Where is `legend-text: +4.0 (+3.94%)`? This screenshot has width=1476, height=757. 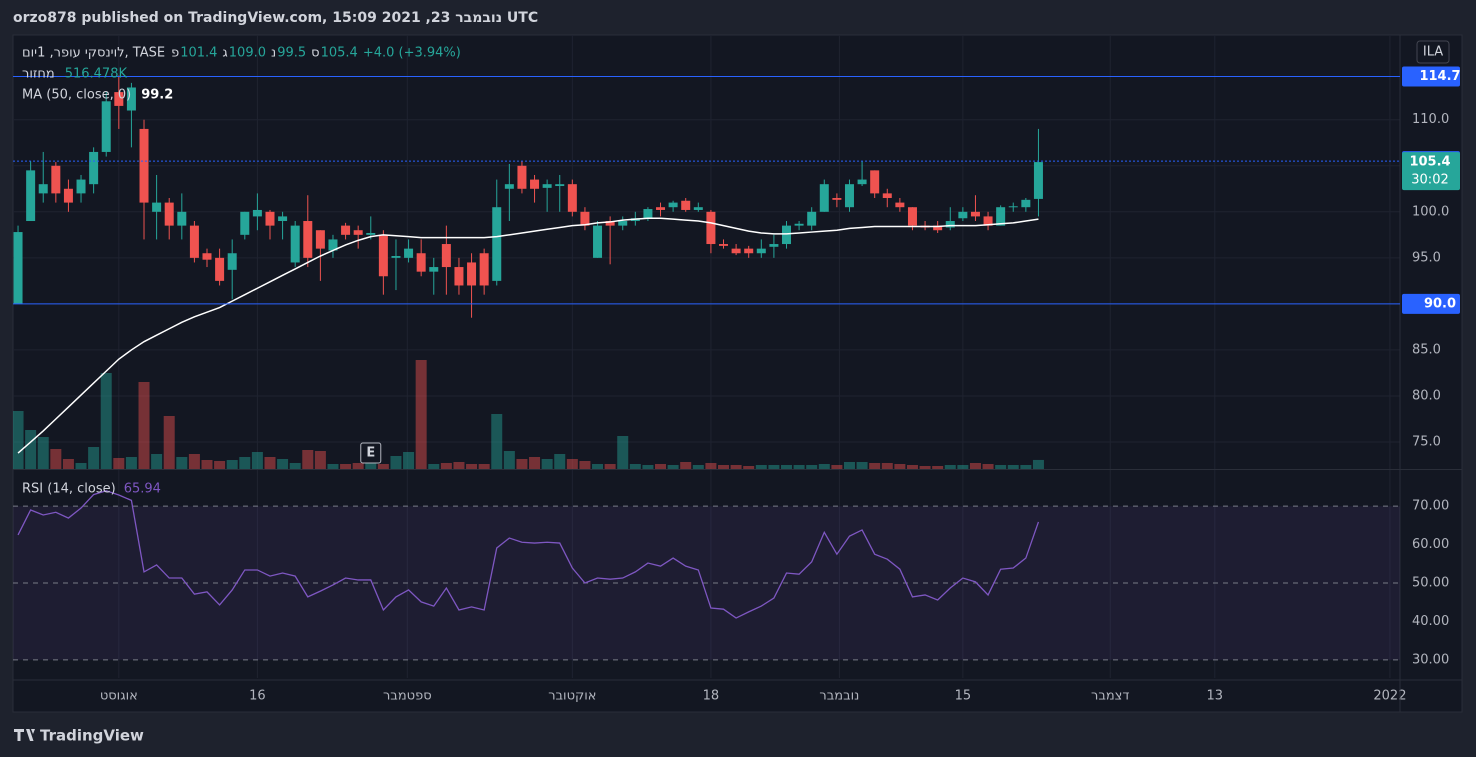 legend-text: +4.0 (+3.94%) is located at coordinates (412, 53).